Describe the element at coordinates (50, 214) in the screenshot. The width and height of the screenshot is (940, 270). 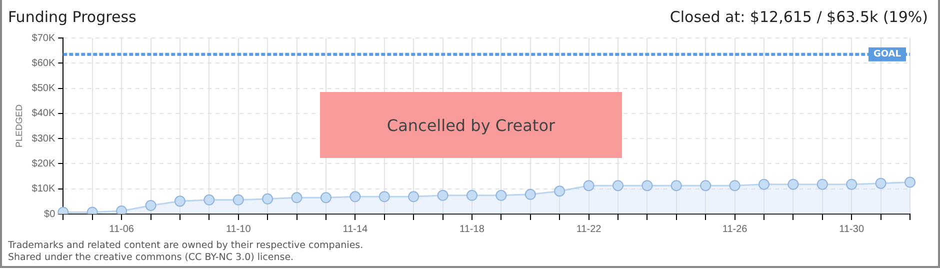
I see `y-tick-label: $0` at that location.